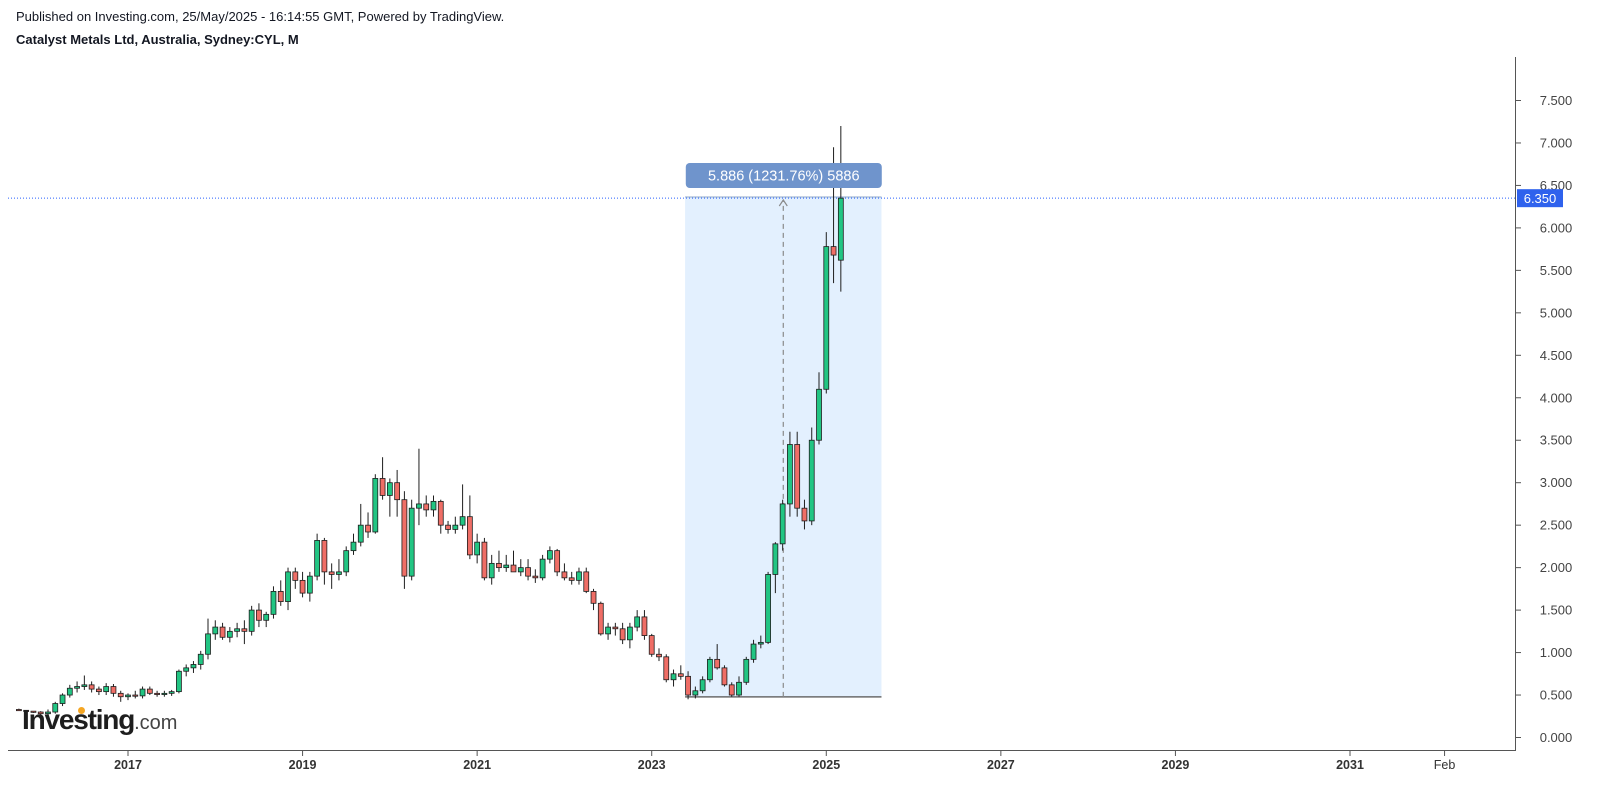  What do you see at coordinates (1556, 440) in the screenshot?
I see `y-tick-label: 3.500` at bounding box center [1556, 440].